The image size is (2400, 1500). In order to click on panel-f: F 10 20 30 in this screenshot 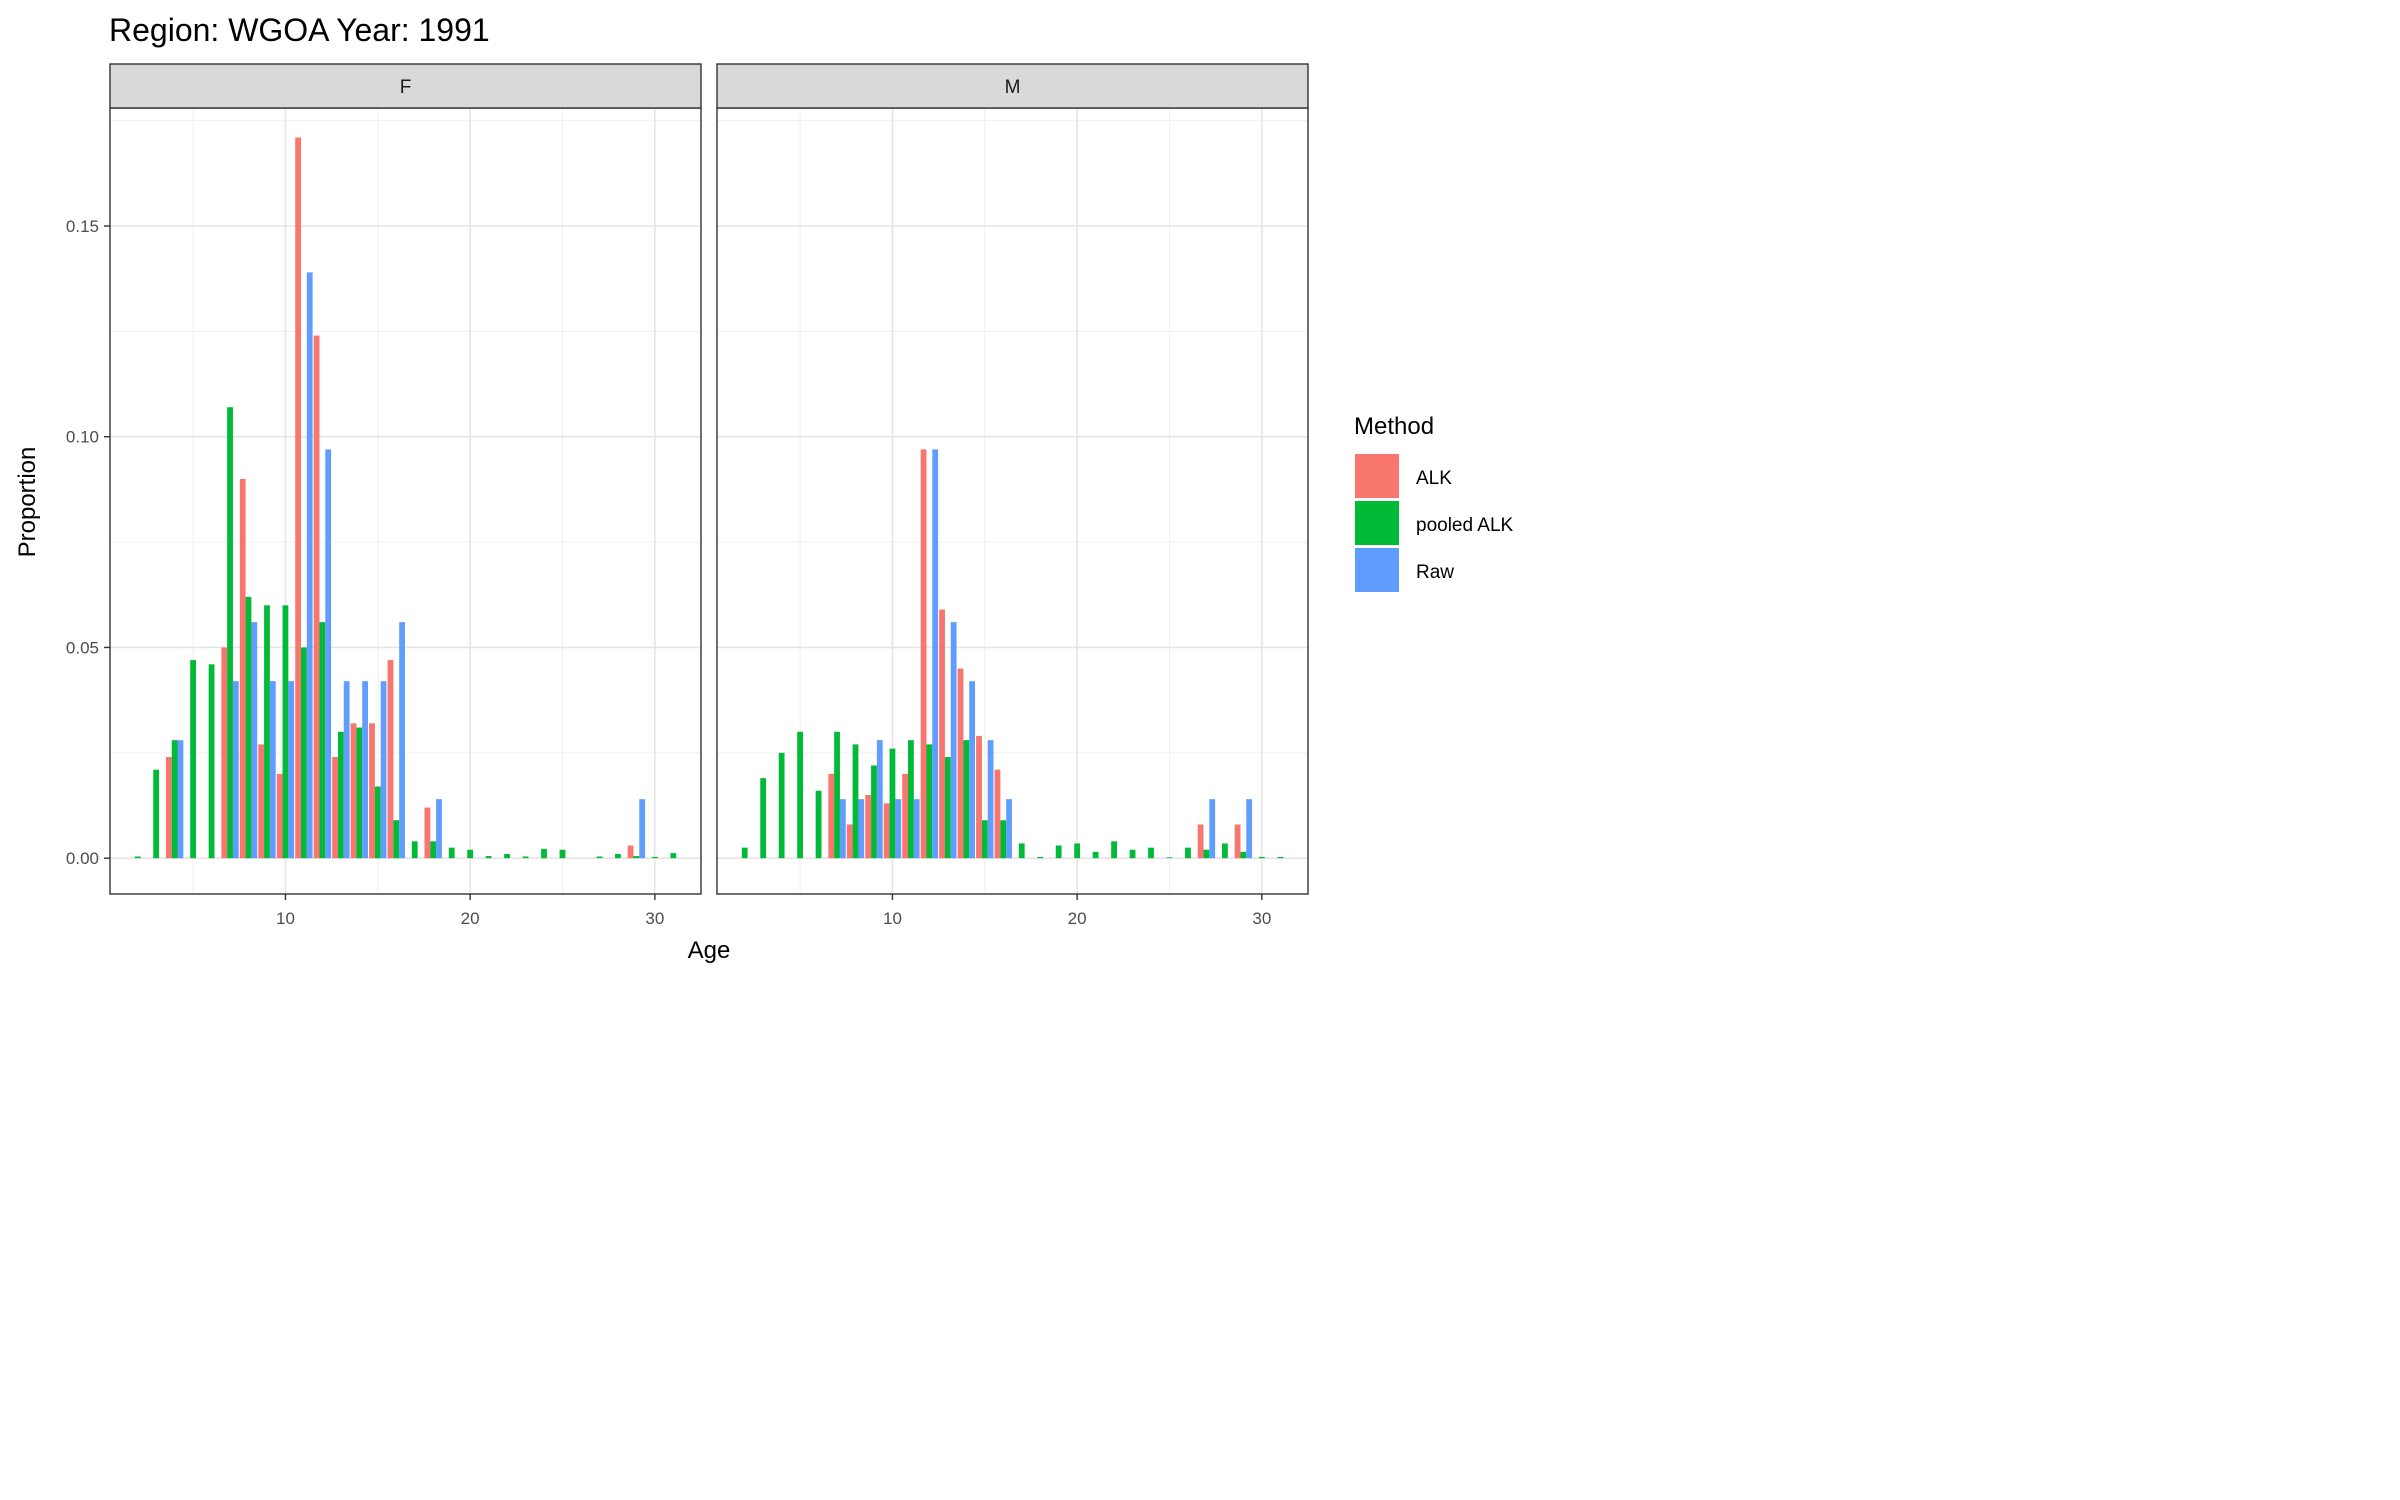, I will do `click(405, 495)`.